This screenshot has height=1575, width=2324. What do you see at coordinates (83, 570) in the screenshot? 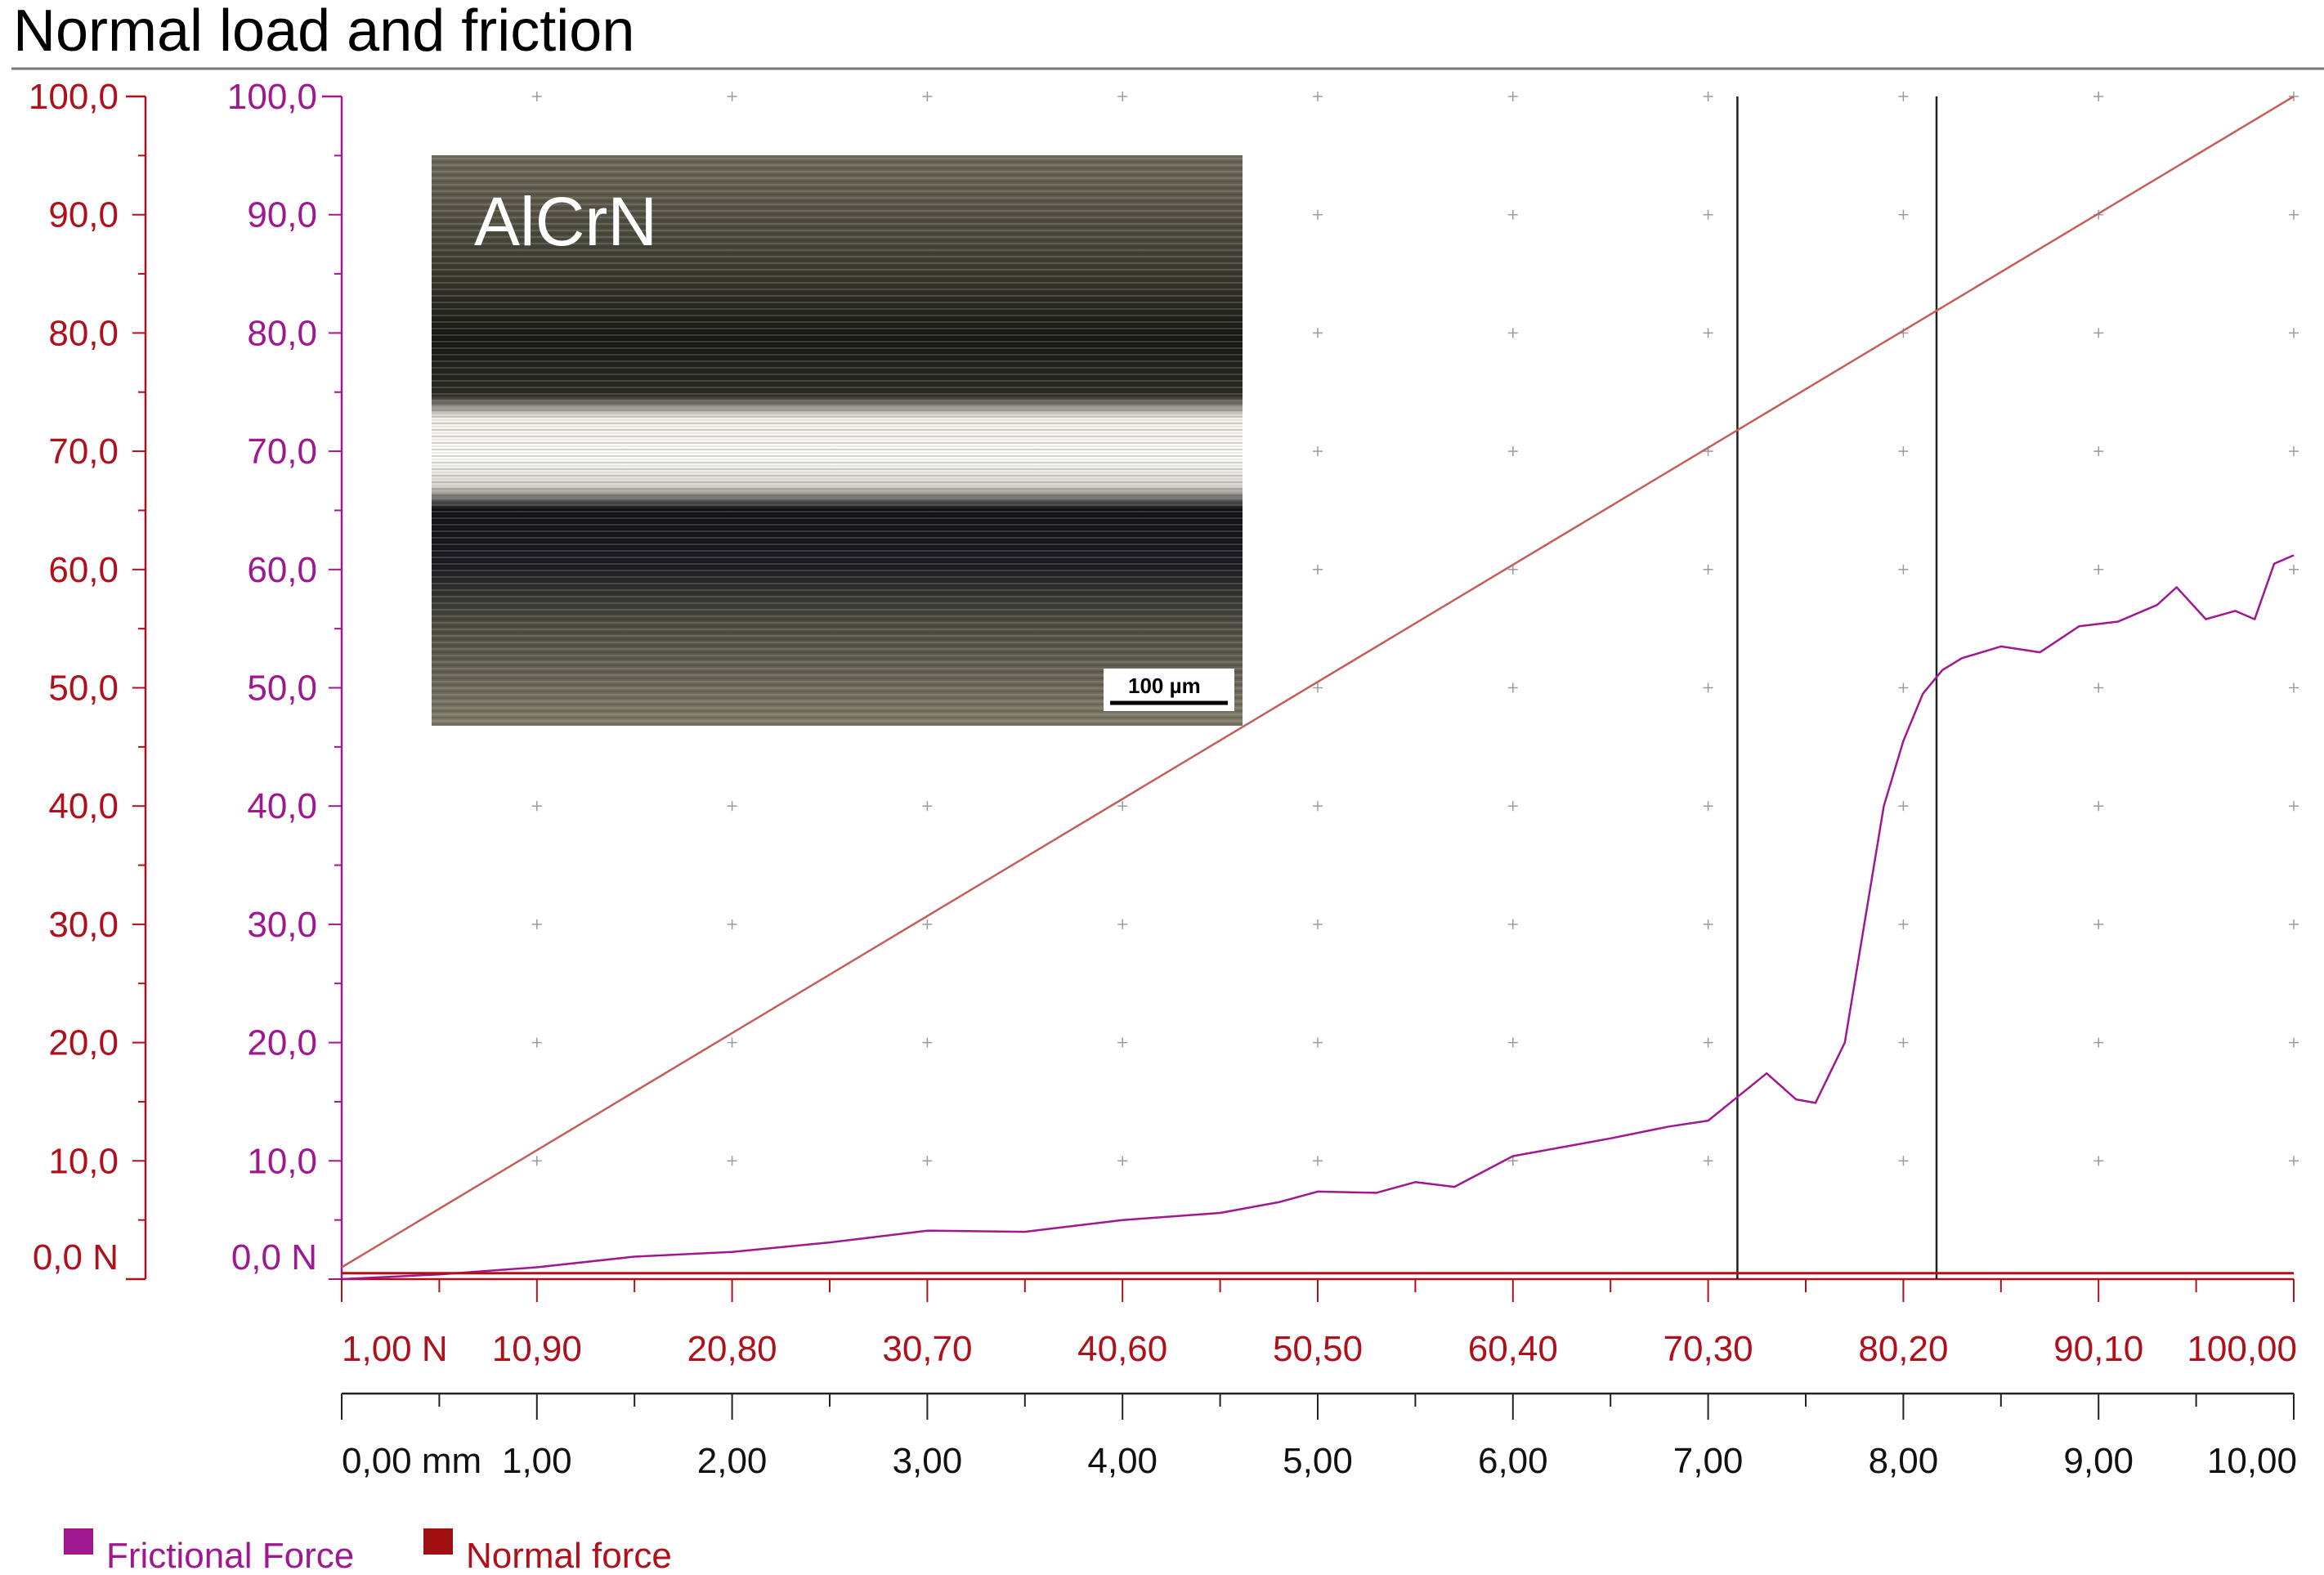
I see `left-axis-tick-label: 60,0` at bounding box center [83, 570].